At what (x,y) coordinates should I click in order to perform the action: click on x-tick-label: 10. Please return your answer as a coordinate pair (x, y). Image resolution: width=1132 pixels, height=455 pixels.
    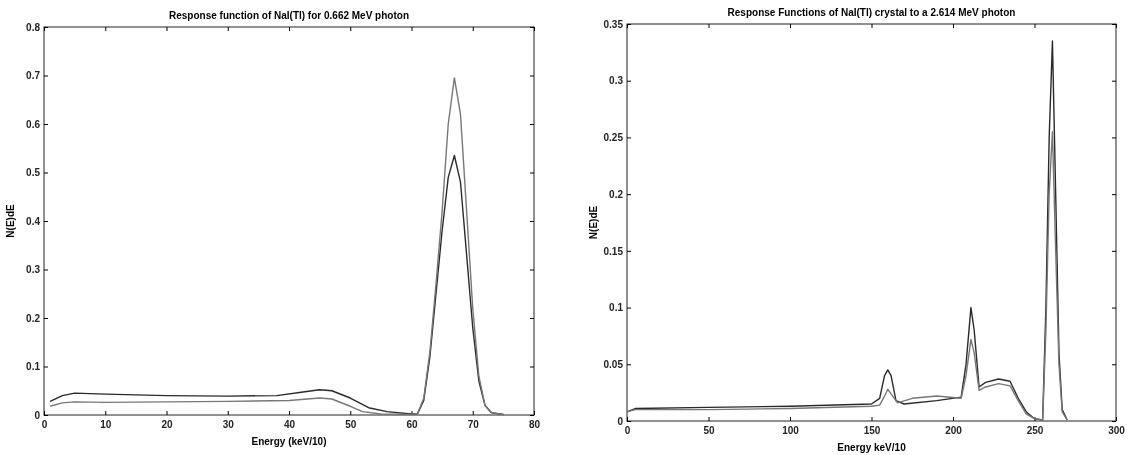
    Looking at the image, I should click on (106, 425).